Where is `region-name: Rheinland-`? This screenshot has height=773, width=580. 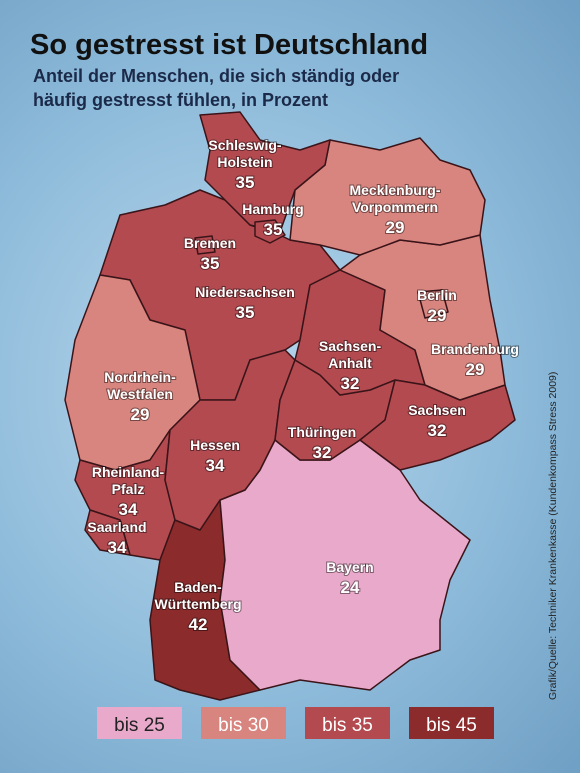
region-name: Rheinland- is located at coordinates (128, 472).